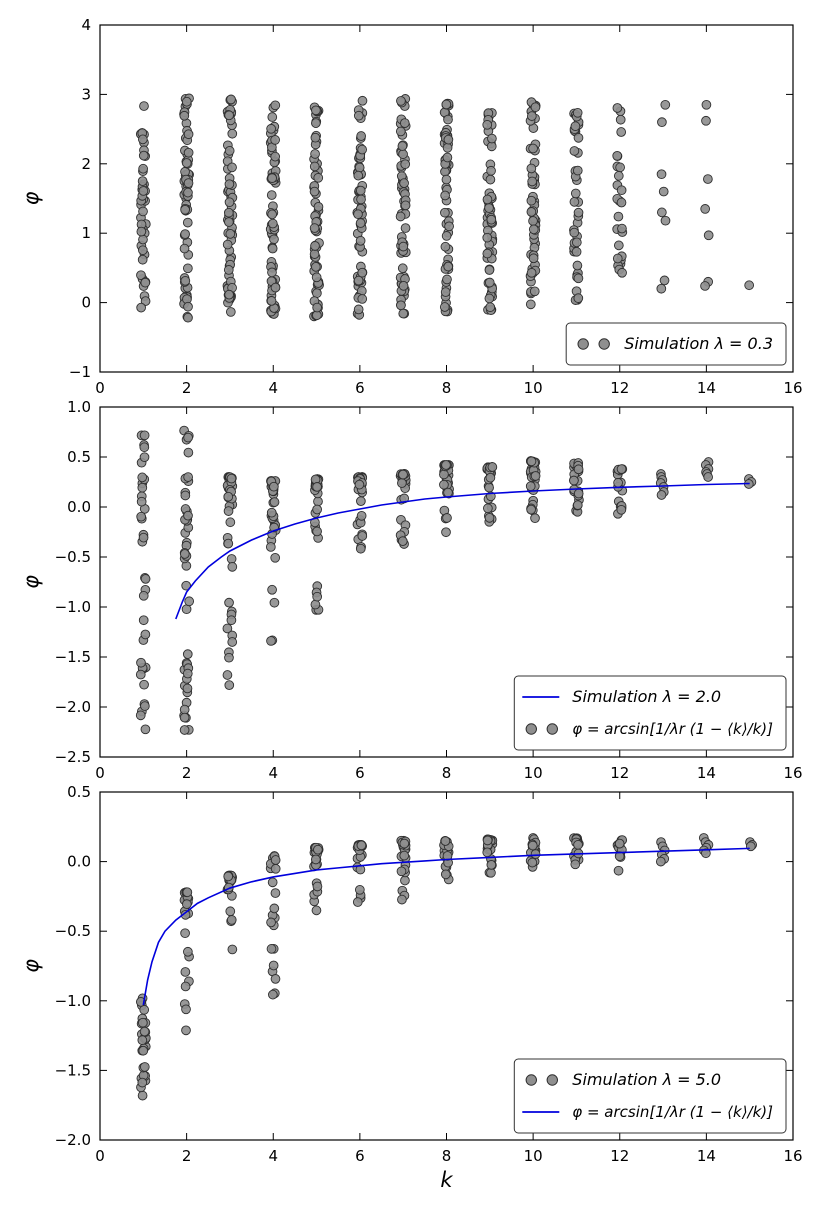 Image resolution: width=830 pixels, height=1213 pixels. Describe the element at coordinates (273, 1156) in the screenshot. I see `x-tick-label: 4` at that location.